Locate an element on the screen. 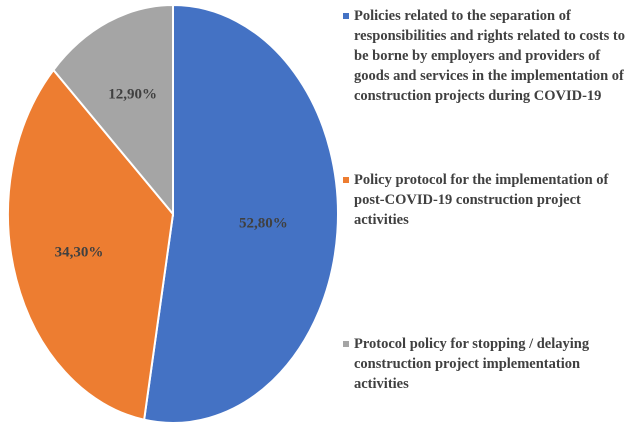  pie-slice is located at coordinates (113, 110).